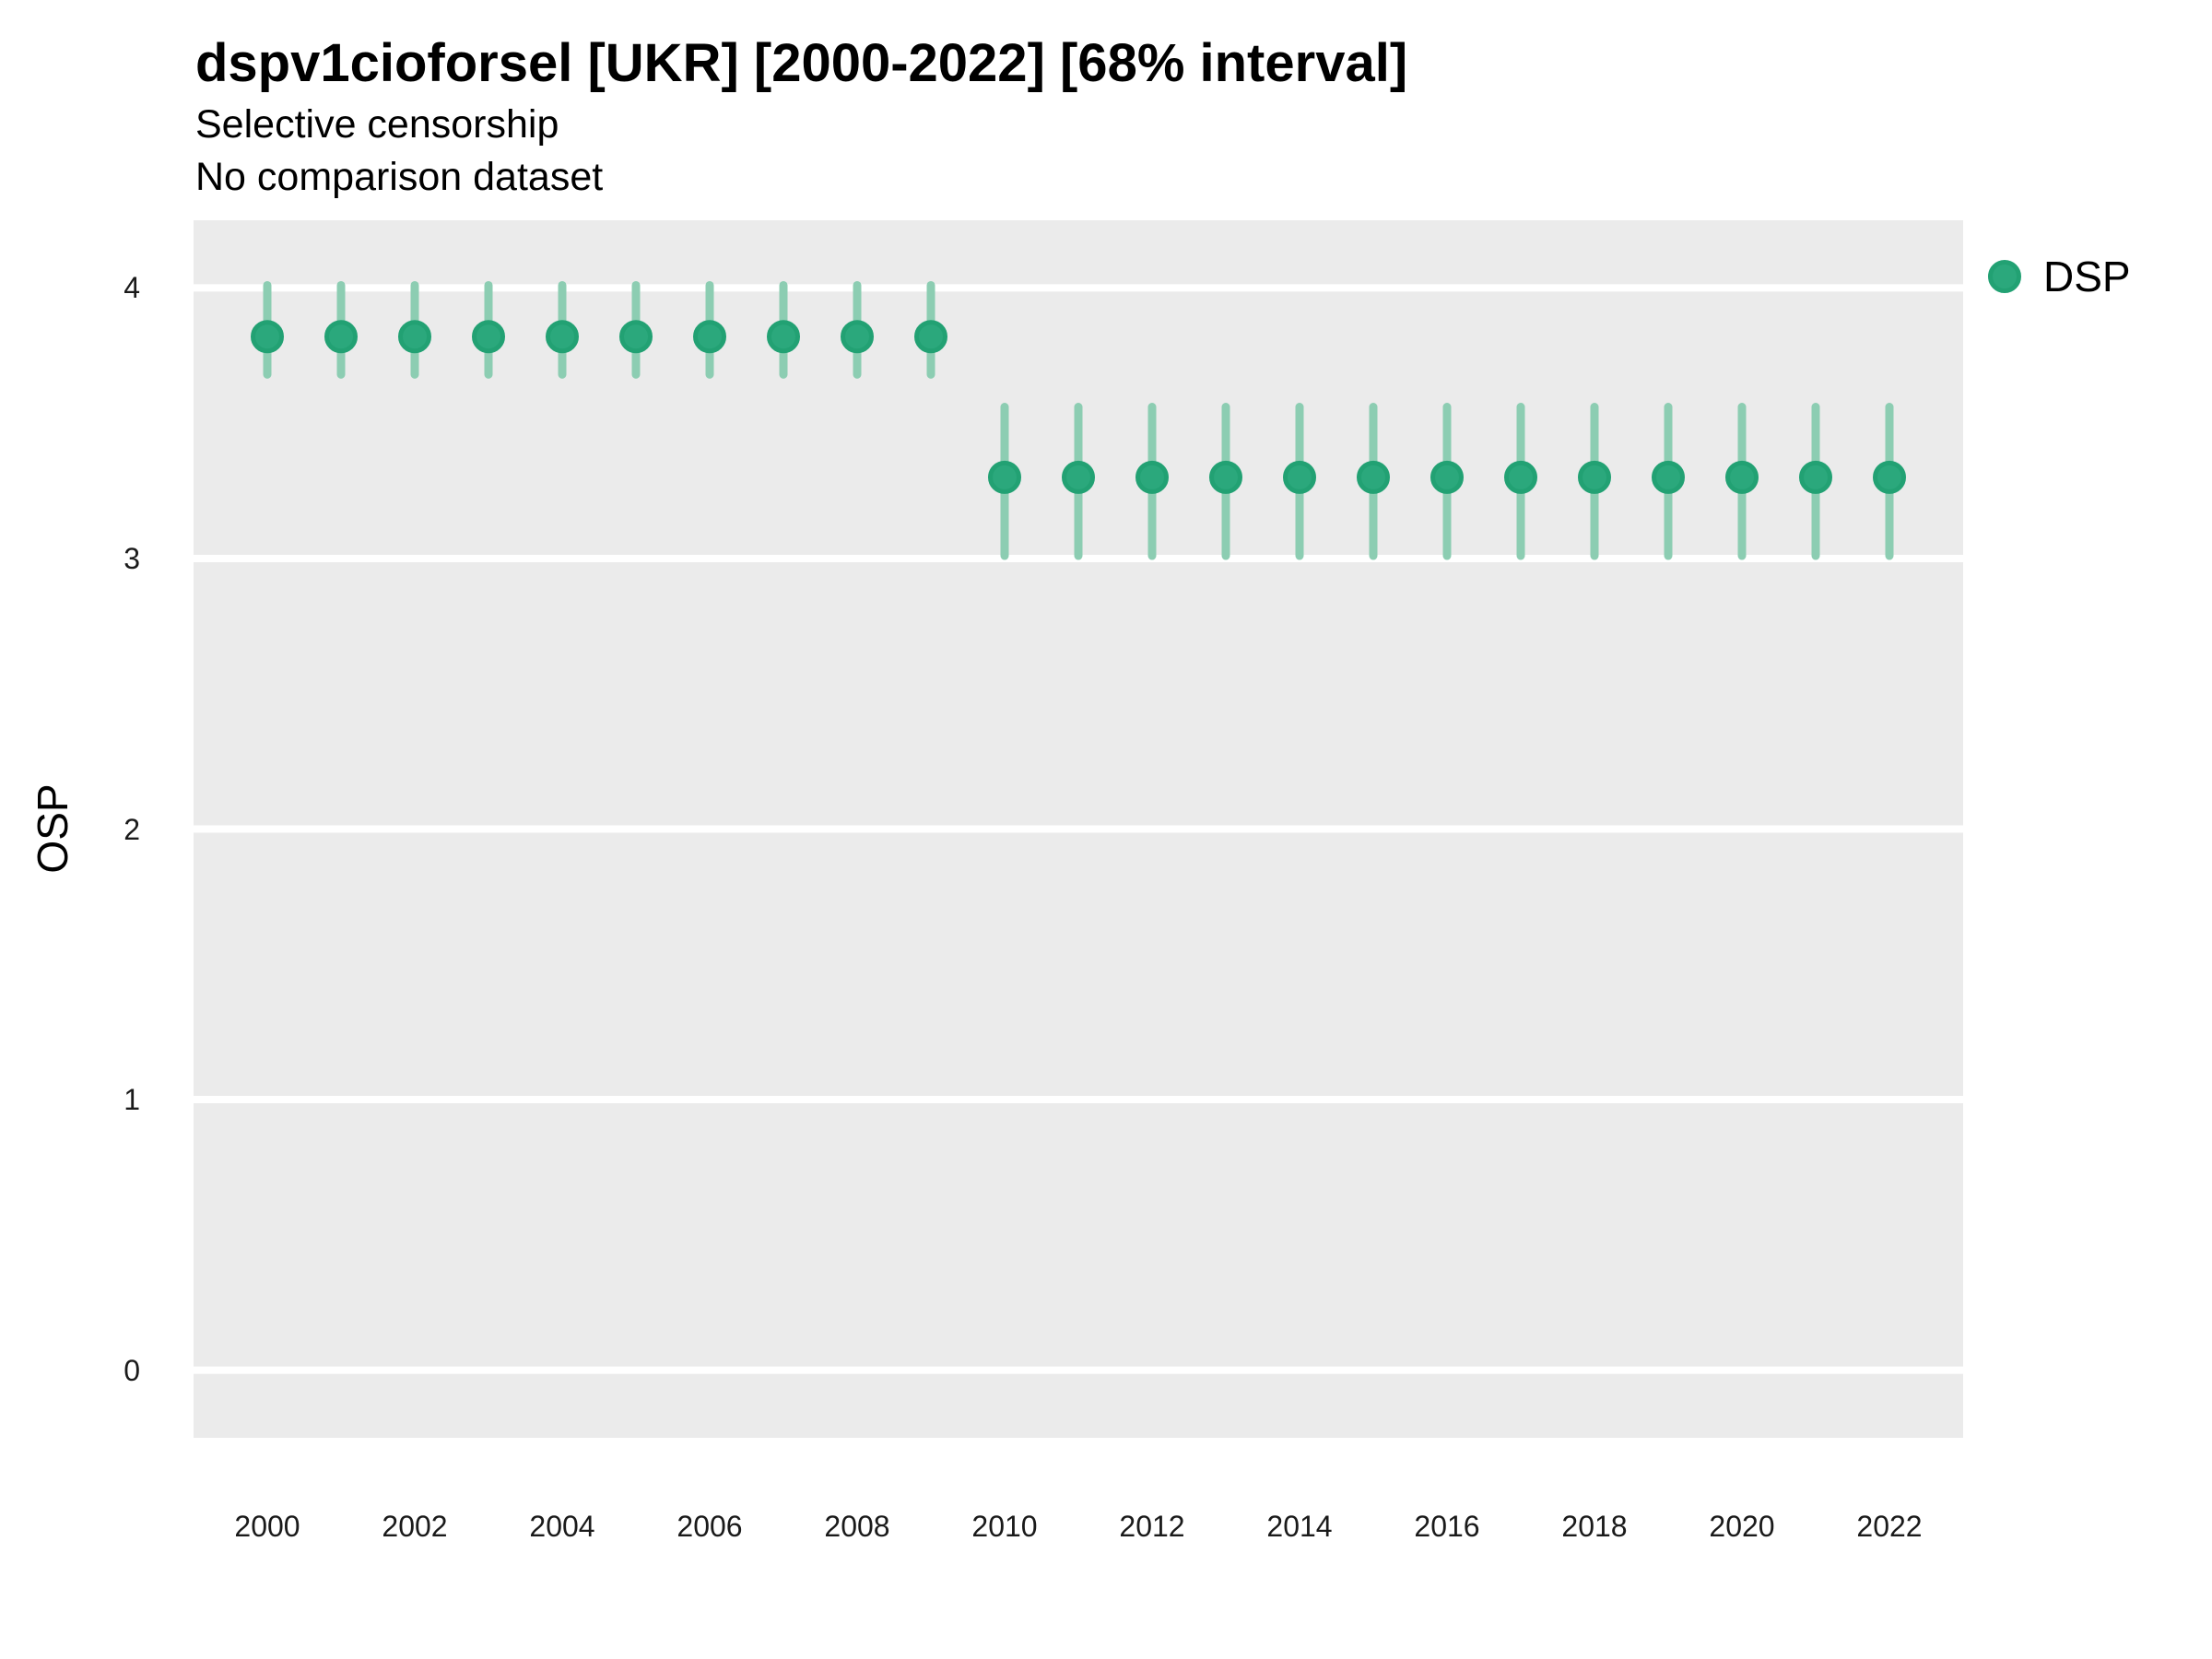 This screenshot has width=2212, height=1659. What do you see at coordinates (1225, 477) in the screenshot?
I see `point-2013` at bounding box center [1225, 477].